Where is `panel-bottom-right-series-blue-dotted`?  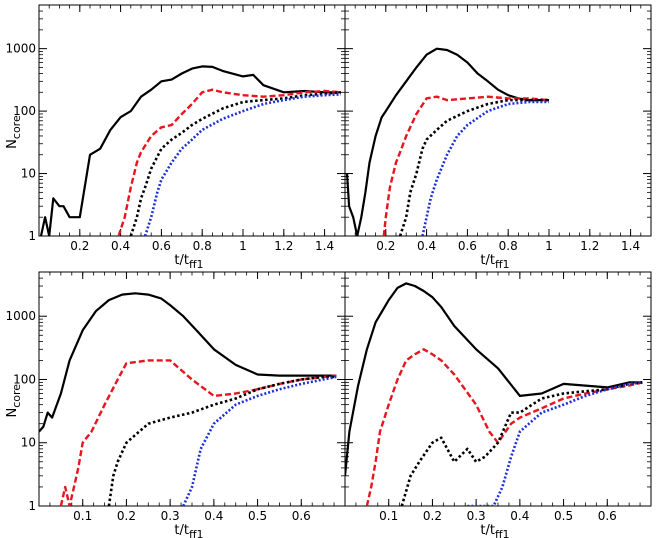 panel-bottom-right-series-blue-dotted is located at coordinates (555, 443).